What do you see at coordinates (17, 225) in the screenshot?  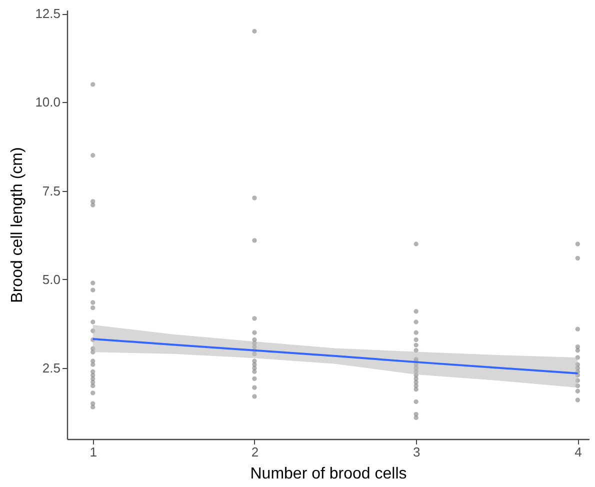 I see `y-axis-title: Brood cell length (cm)` at bounding box center [17, 225].